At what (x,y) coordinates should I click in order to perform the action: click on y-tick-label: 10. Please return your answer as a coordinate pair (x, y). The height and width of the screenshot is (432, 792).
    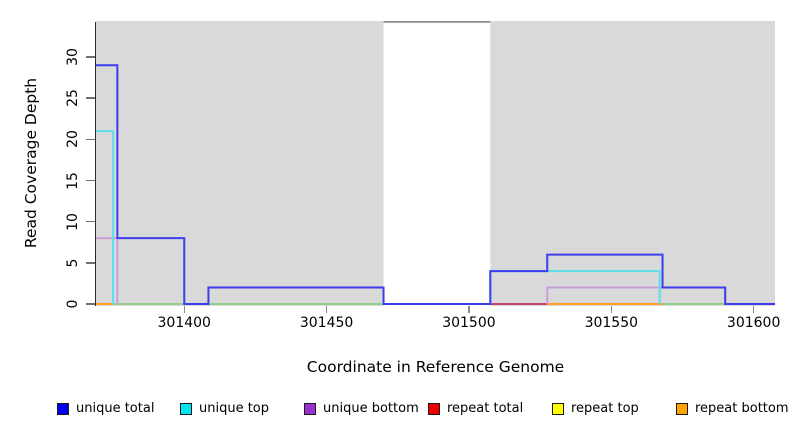
    Looking at the image, I should click on (73, 221).